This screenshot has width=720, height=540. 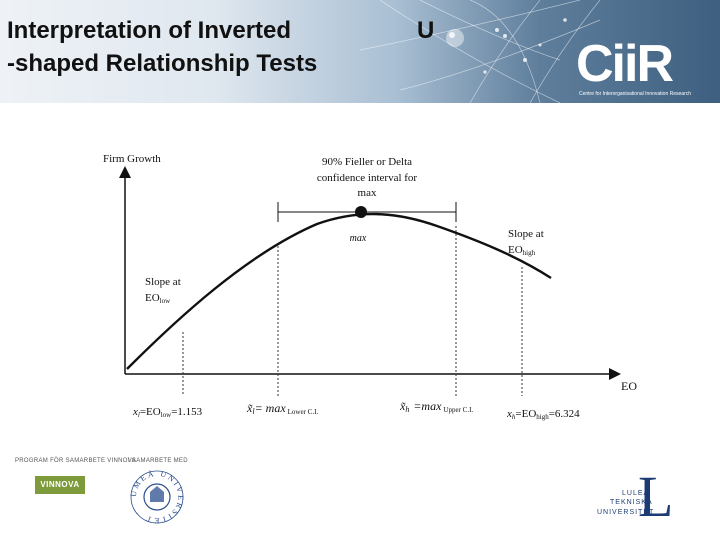 What do you see at coordinates (158, 298) in the screenshot?
I see `slope-low-label-2: EOlow` at bounding box center [158, 298].